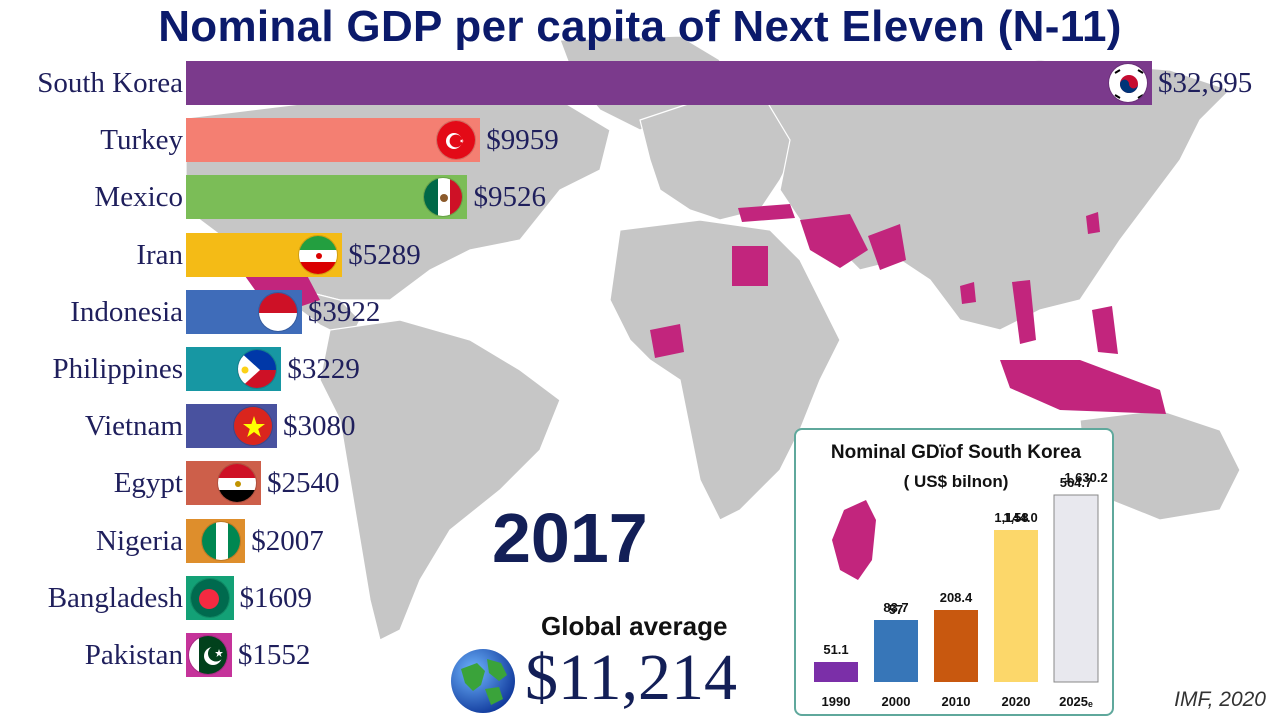 The width and height of the screenshot is (1280, 720). Describe the element at coordinates (836, 701) in the screenshot. I see `inset-category-label: 1990` at that location.